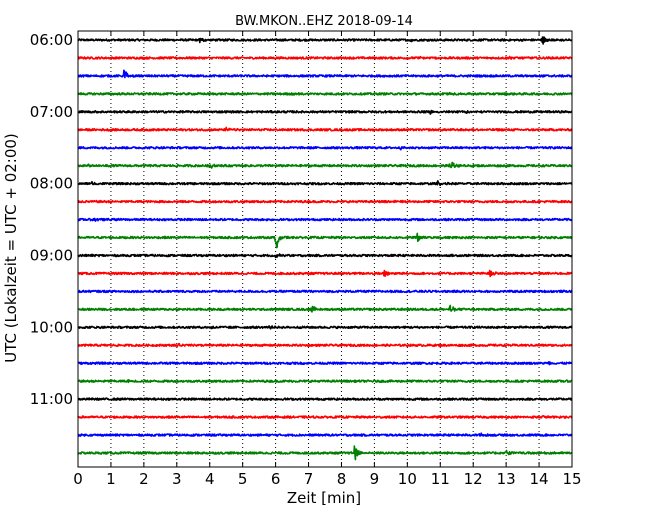 This screenshot has width=650, height=520. Describe the element at coordinates (440, 479) in the screenshot. I see `x-tick-label: 11` at that location.